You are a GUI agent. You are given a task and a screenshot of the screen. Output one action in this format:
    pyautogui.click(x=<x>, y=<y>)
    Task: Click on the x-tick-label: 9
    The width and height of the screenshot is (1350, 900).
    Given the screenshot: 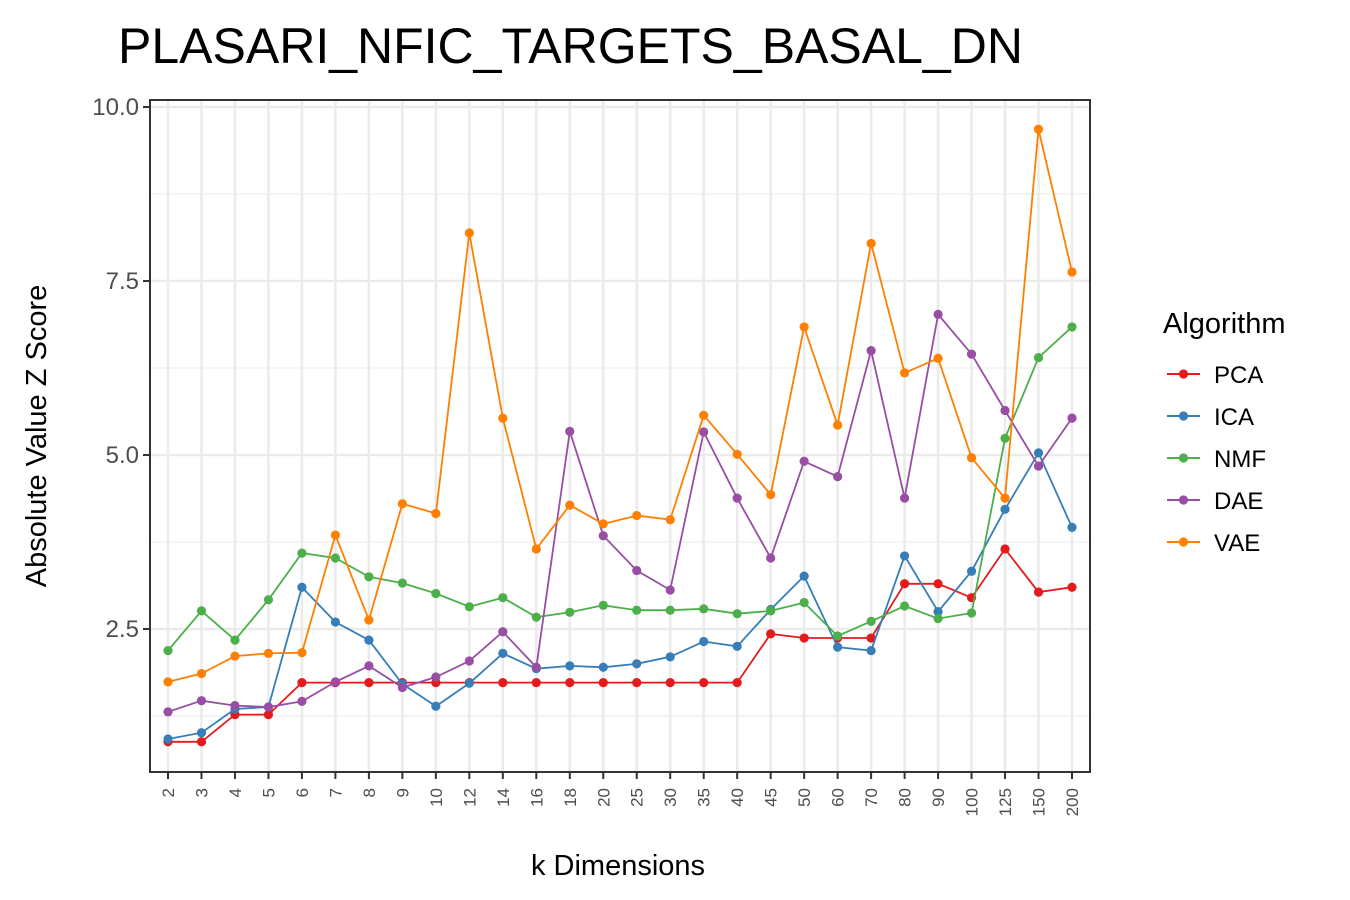 What is the action you would take?
    pyautogui.click(x=402, y=792)
    